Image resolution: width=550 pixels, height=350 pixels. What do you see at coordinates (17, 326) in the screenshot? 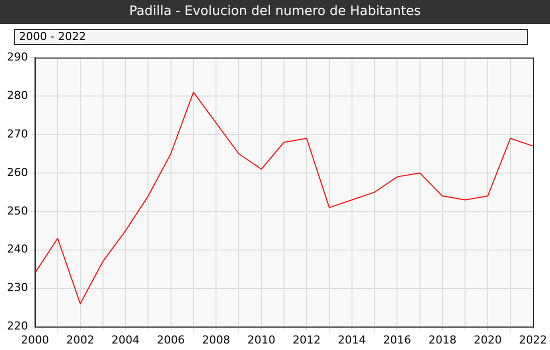
I see `y-tick-label: 220` at bounding box center [17, 326].